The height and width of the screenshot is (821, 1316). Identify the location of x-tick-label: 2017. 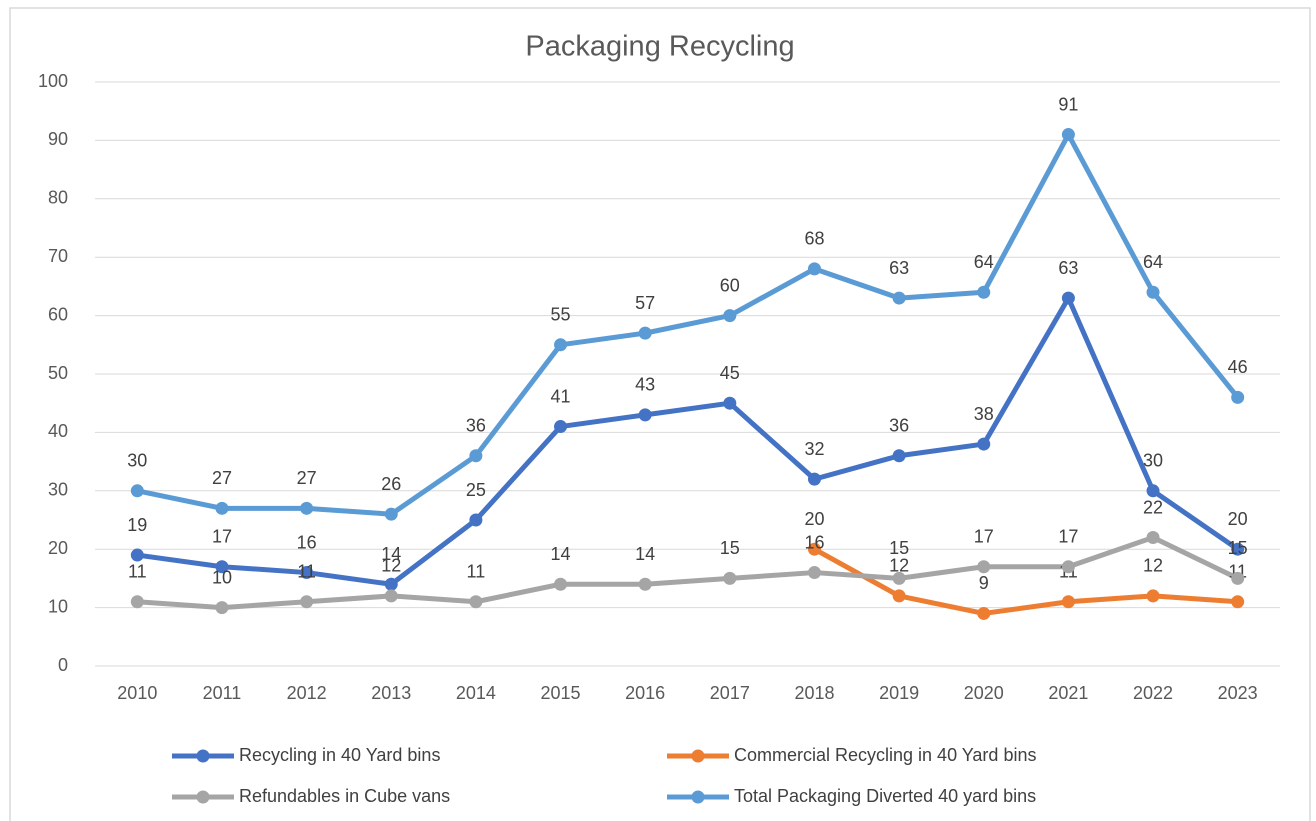
(730, 693).